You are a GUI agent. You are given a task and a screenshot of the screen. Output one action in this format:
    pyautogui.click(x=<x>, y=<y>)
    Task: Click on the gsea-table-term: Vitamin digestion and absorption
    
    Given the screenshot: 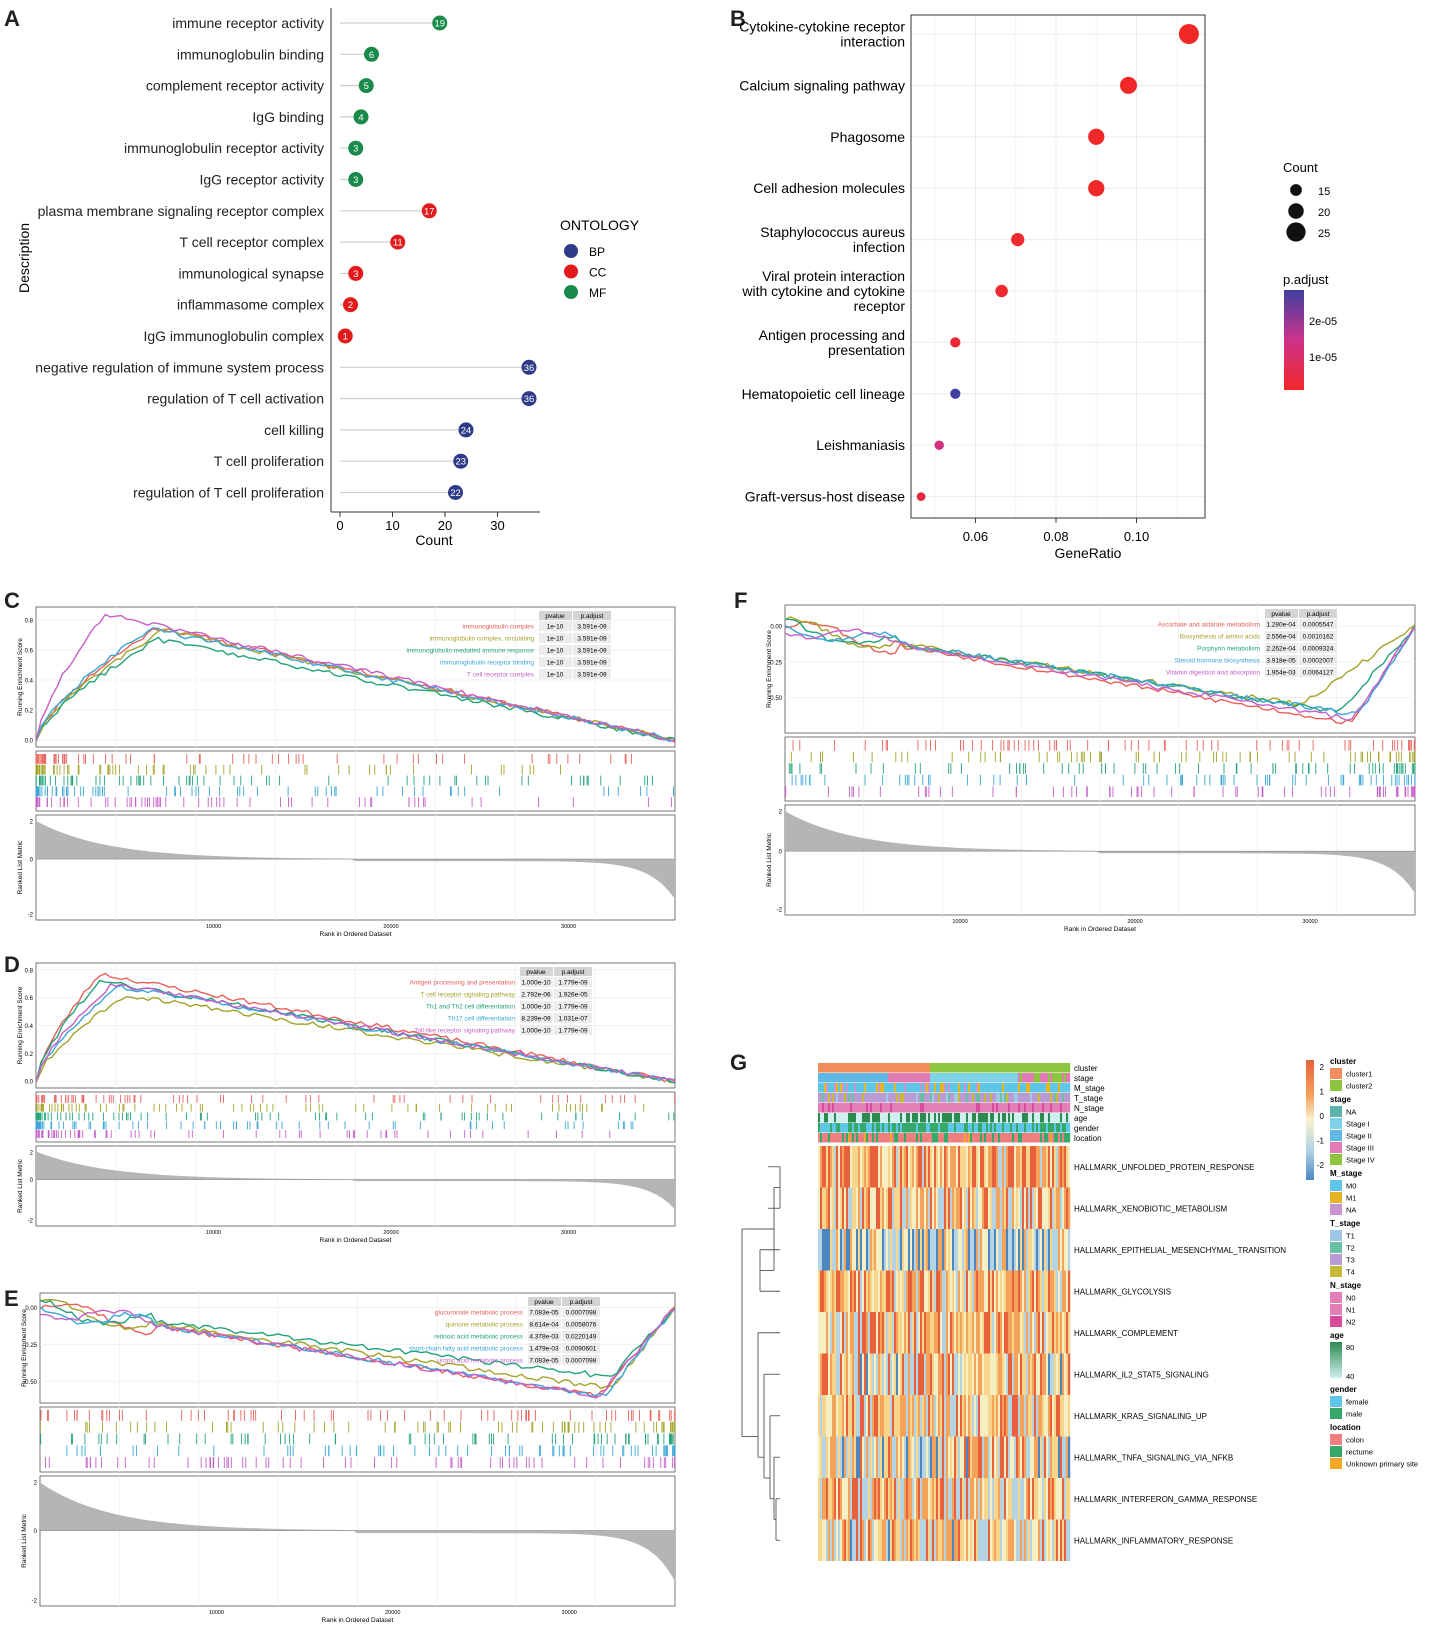 What is the action you would take?
    pyautogui.click(x=1213, y=673)
    